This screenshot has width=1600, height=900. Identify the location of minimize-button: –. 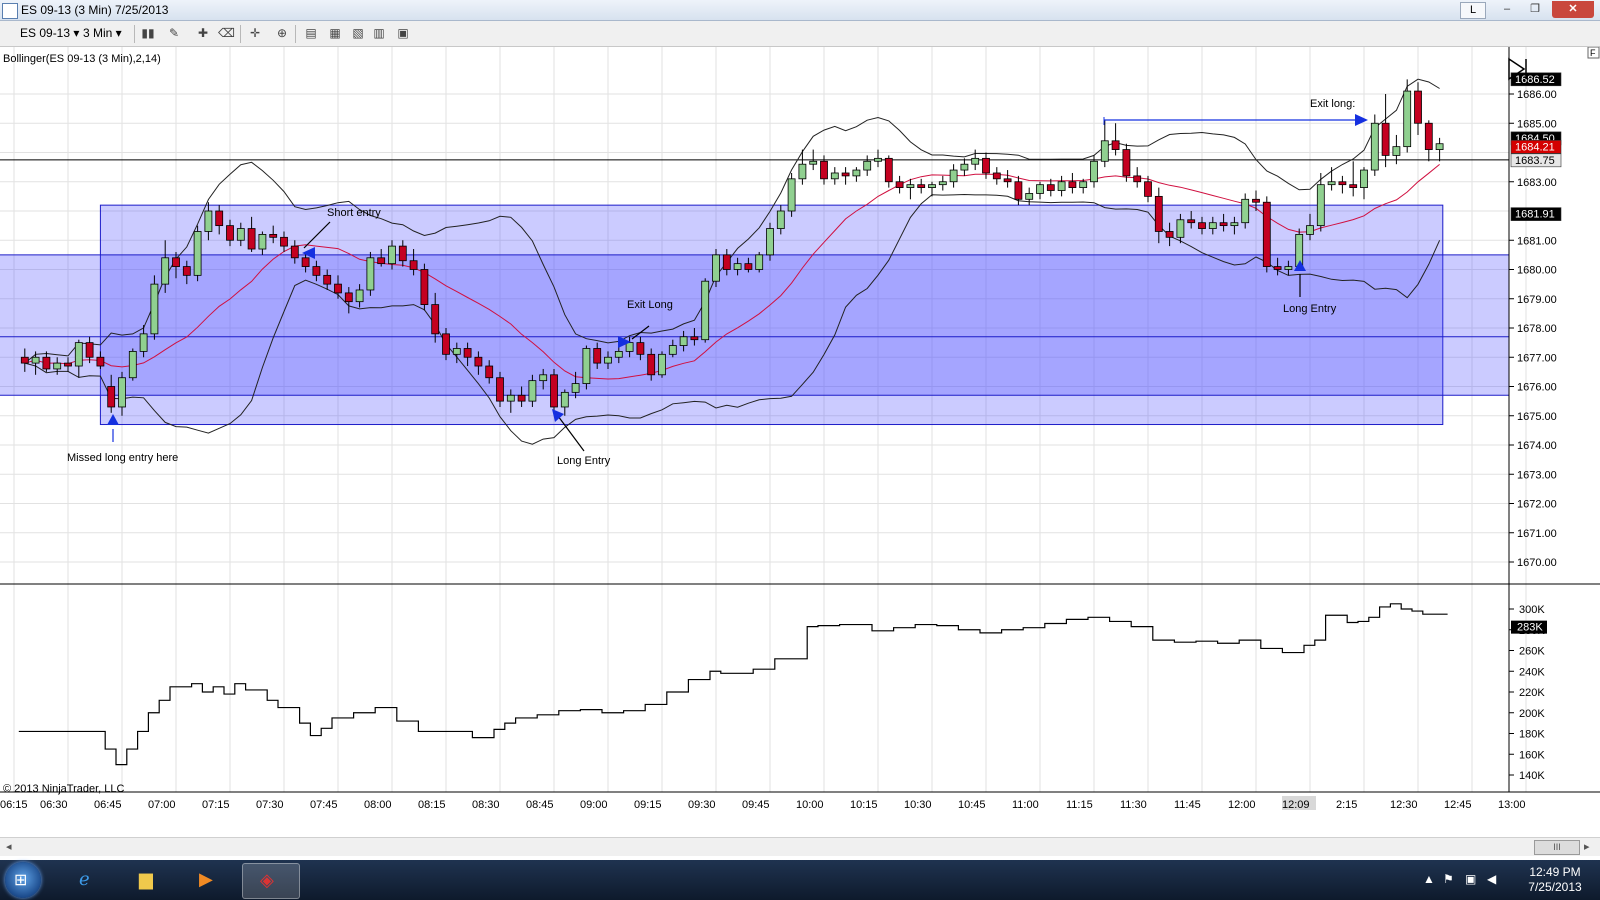
(1507, 9).